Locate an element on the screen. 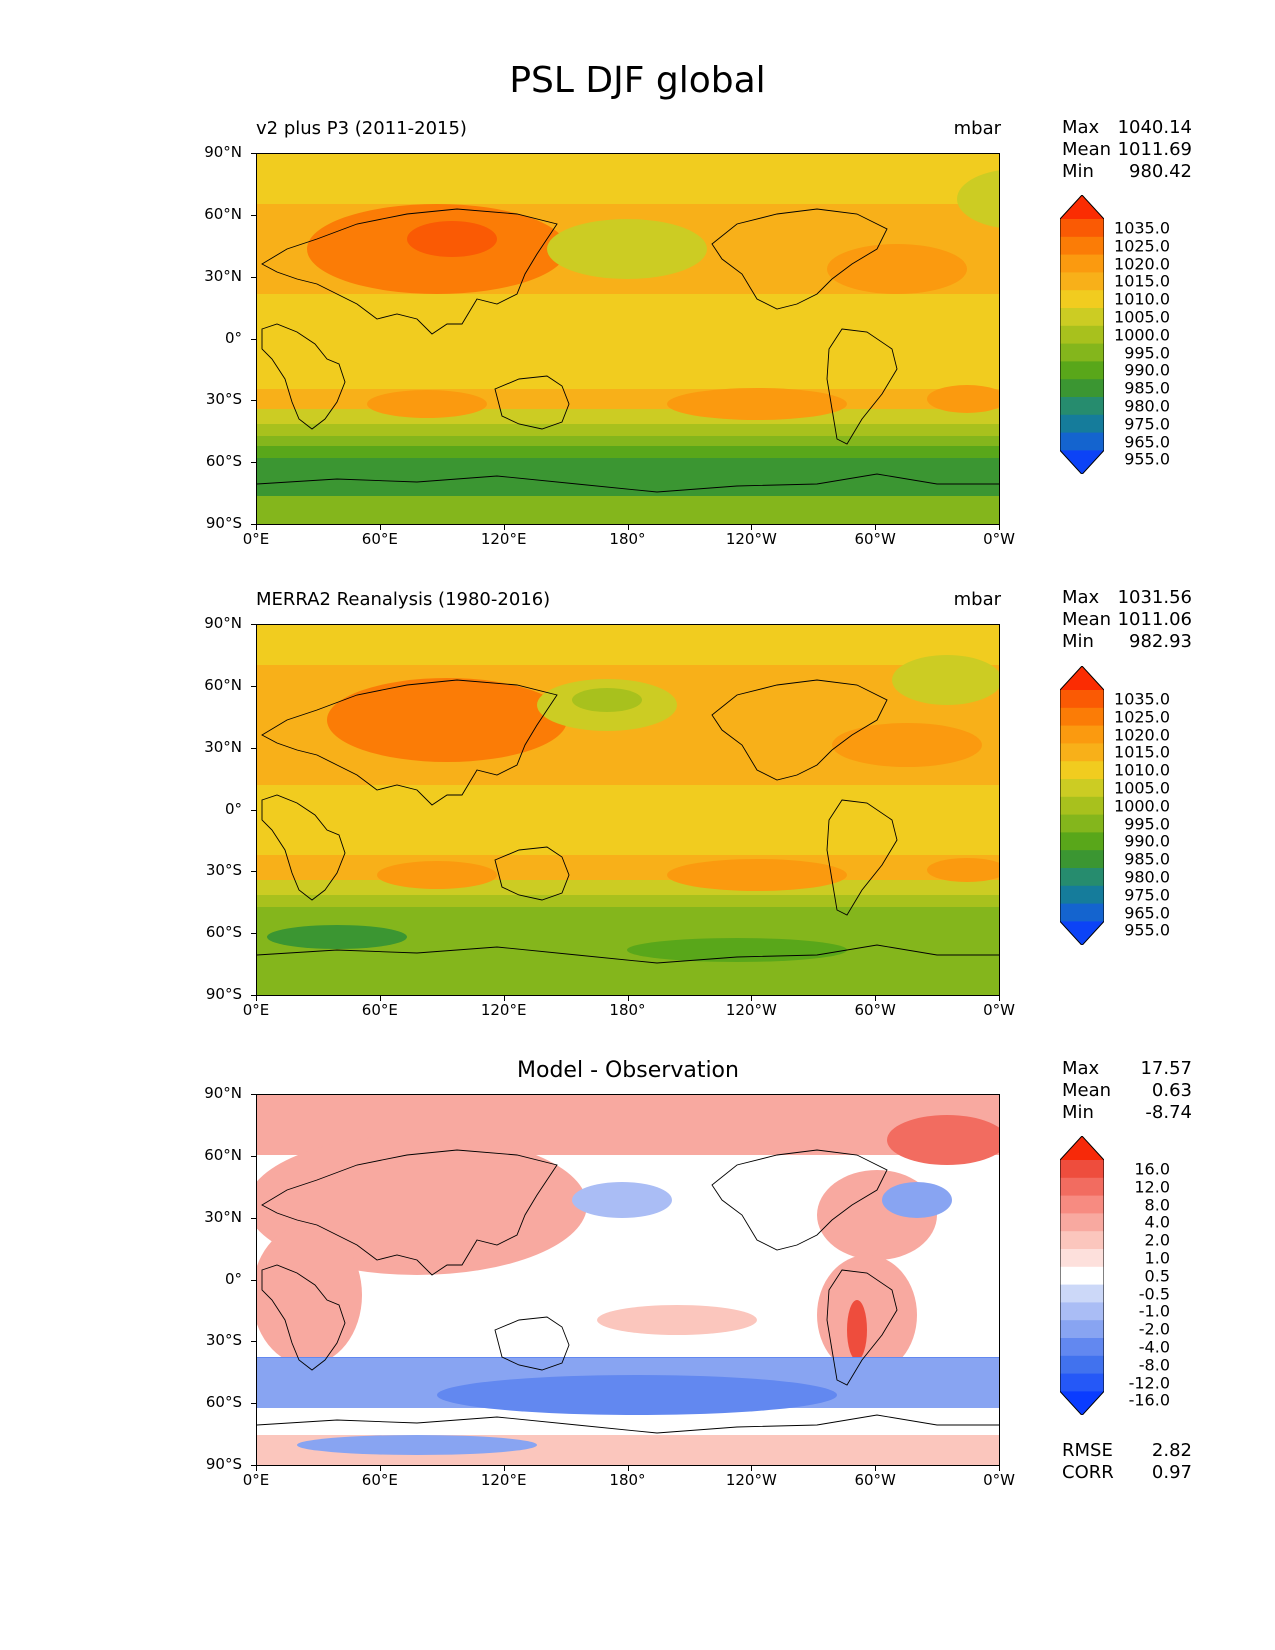  lat-label: 60°S is located at coordinates (223, 1402).